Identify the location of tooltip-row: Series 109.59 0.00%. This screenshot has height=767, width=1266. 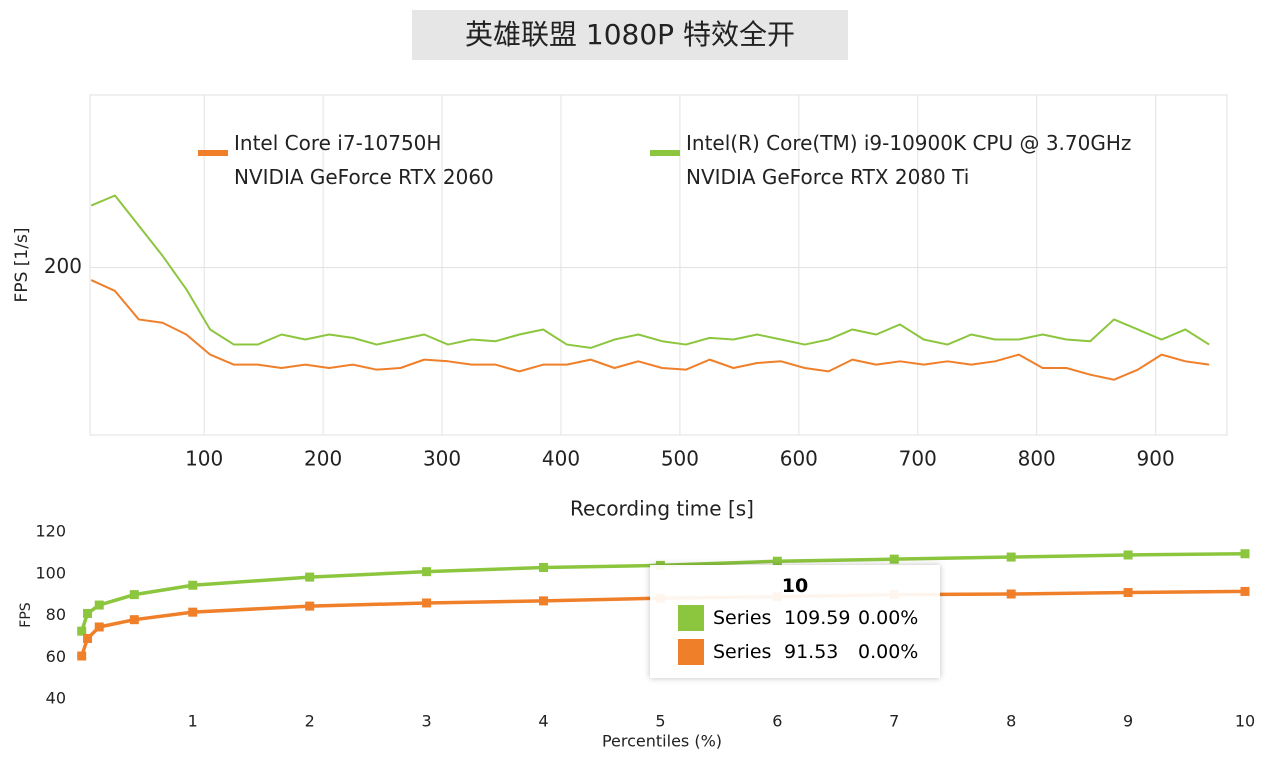
(808, 618).